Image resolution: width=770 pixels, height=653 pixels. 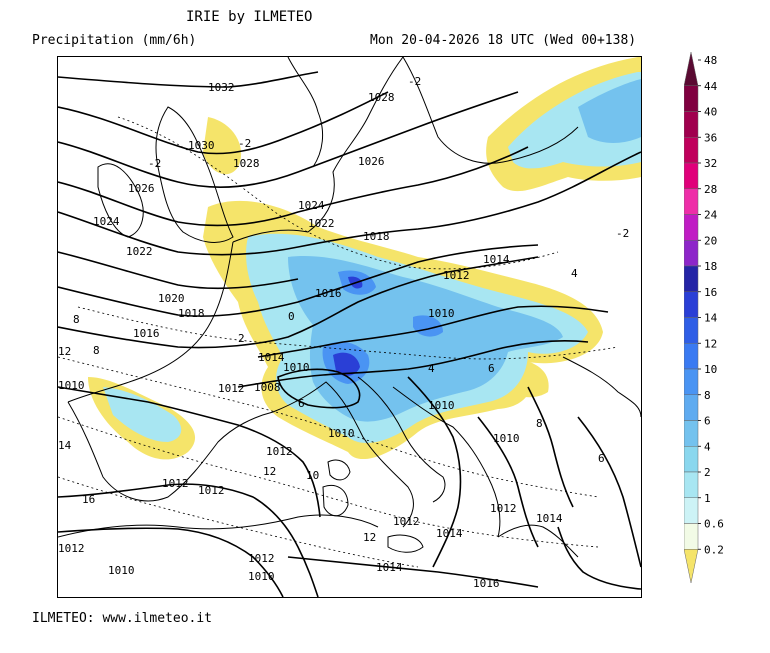 I want to click on legend-tick-label: 12, so click(x=710, y=343).